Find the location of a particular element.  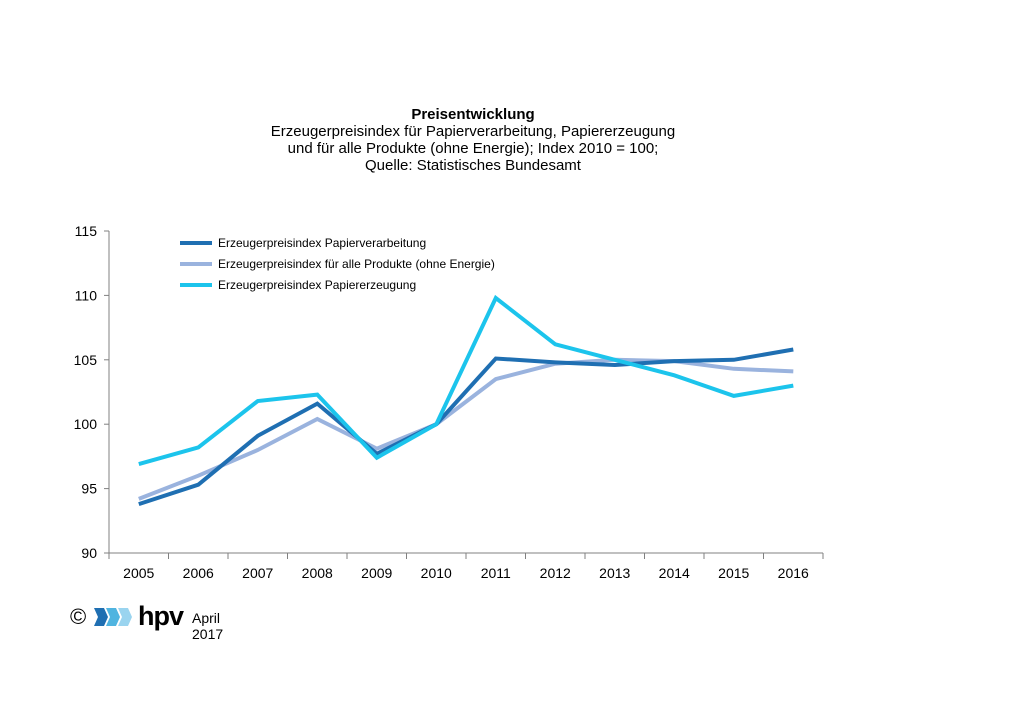

x-tick-label: 2005 is located at coordinates (138, 573).